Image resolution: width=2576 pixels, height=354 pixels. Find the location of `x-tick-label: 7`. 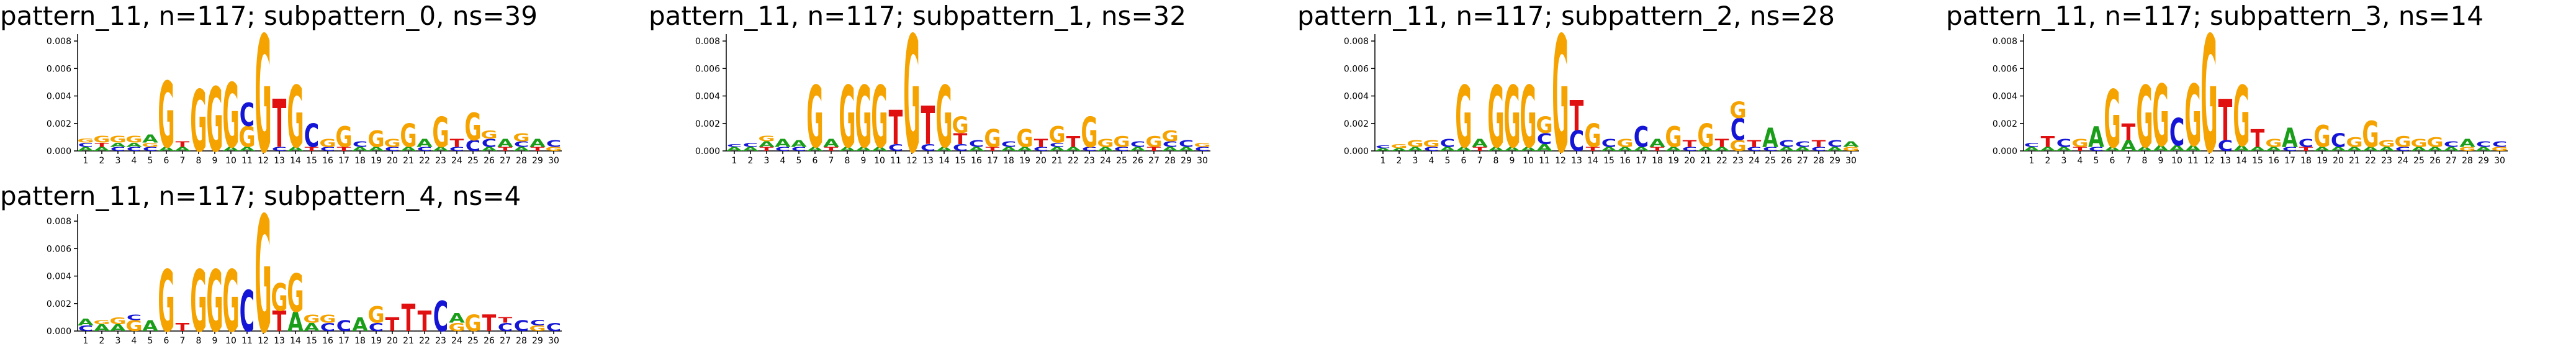

x-tick-label: 7 is located at coordinates (831, 161).